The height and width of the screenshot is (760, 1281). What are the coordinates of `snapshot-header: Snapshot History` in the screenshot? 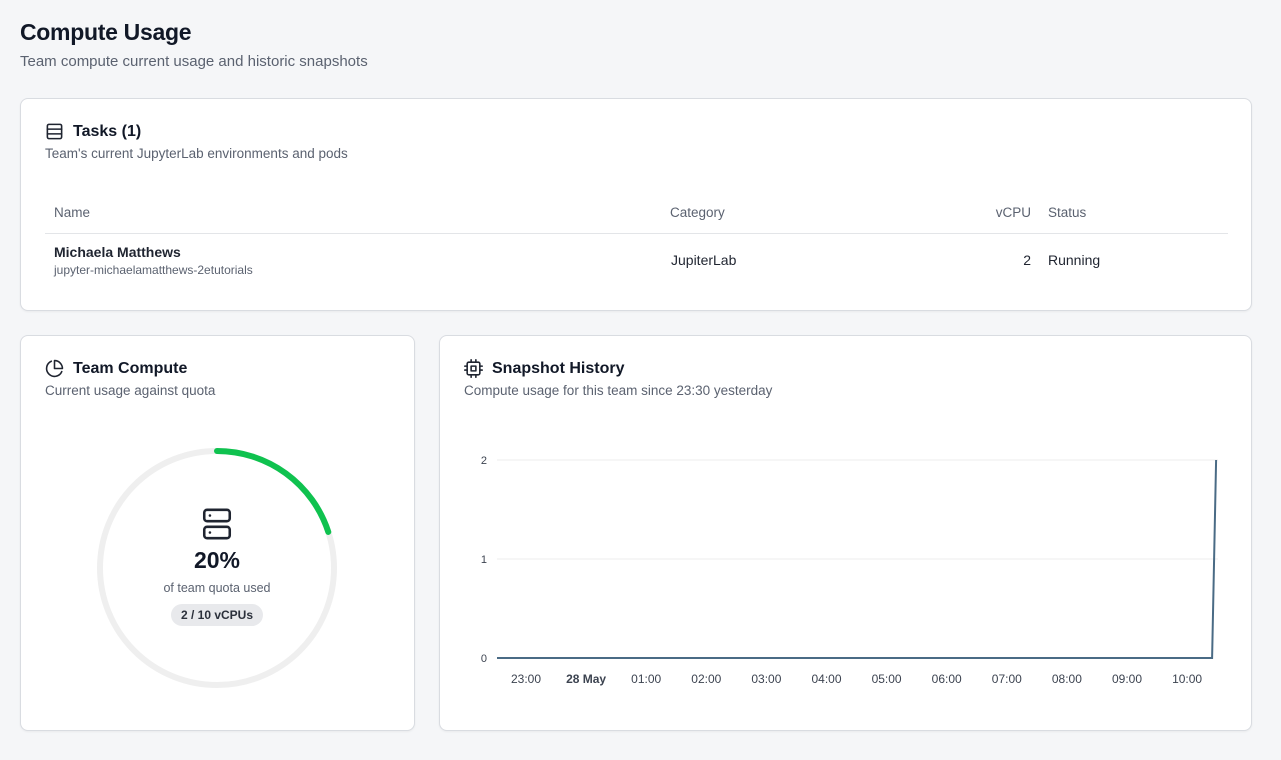 It's located at (544, 368).